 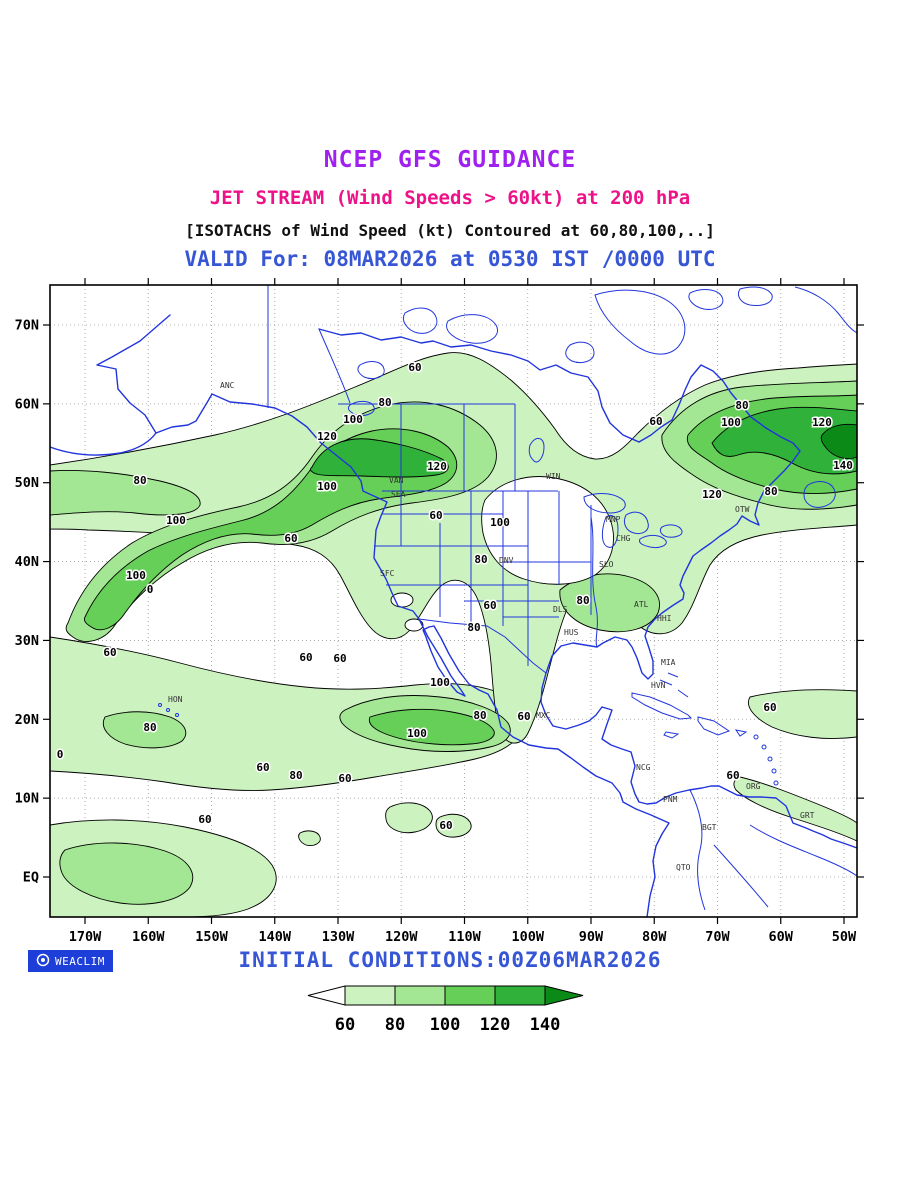 What do you see at coordinates (689, 705) in the screenshot?
I see `caribbean-islands` at bounding box center [689, 705].